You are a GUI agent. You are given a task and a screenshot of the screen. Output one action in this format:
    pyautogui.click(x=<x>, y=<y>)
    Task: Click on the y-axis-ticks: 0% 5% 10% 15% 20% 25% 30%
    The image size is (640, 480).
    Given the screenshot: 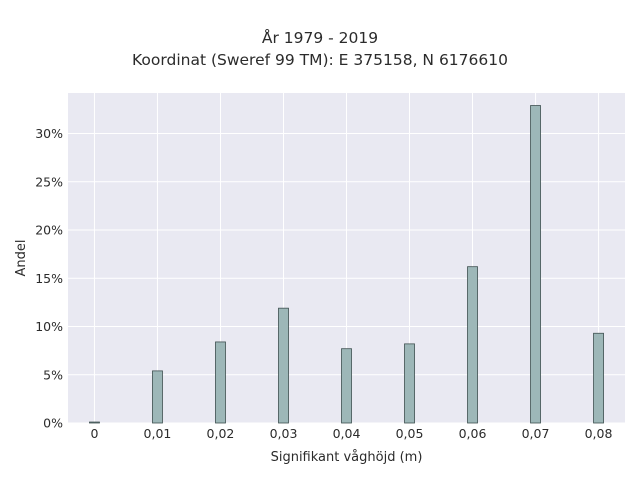 What is the action you would take?
    pyautogui.click(x=49, y=278)
    